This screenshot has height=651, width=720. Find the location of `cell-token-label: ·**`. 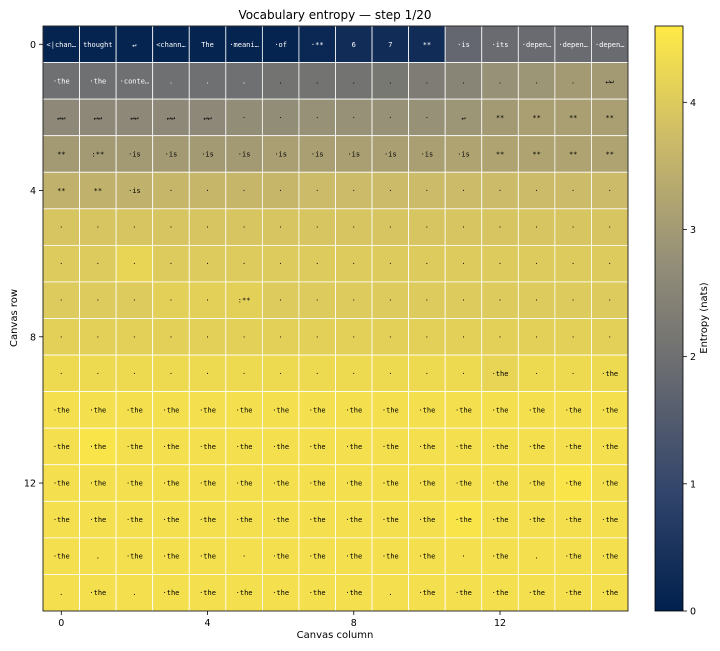

cell-token-label: ·** is located at coordinates (317, 45).